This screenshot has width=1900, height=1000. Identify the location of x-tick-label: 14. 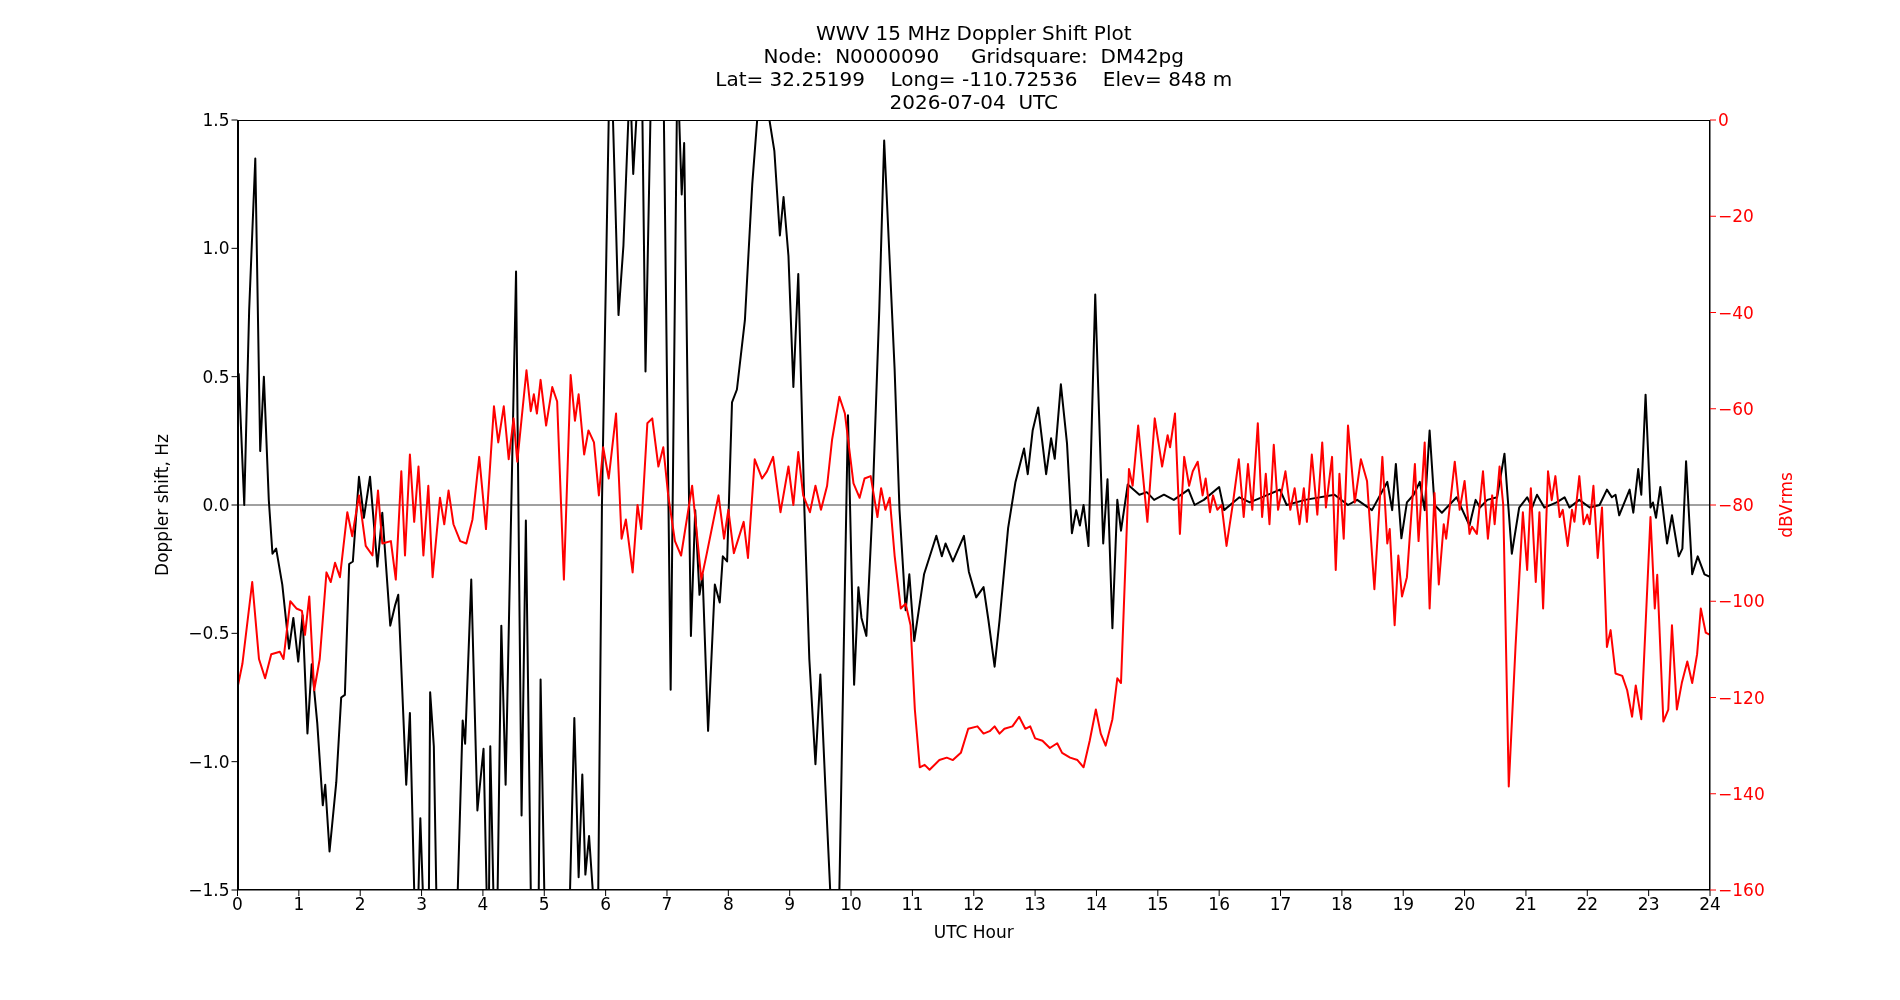
(1096, 904).